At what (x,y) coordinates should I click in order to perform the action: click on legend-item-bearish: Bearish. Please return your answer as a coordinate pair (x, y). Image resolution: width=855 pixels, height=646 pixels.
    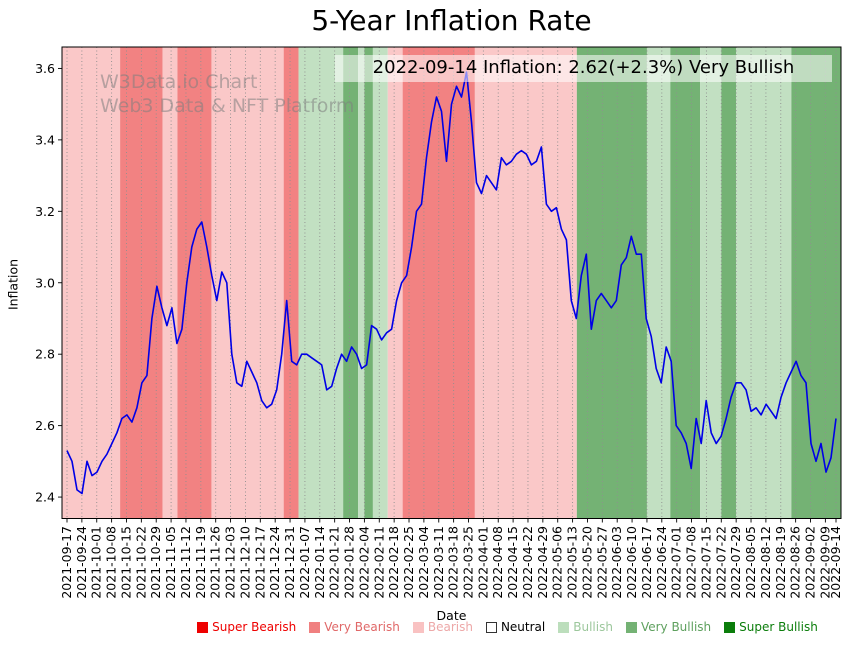
    Looking at the image, I should click on (442, 627).